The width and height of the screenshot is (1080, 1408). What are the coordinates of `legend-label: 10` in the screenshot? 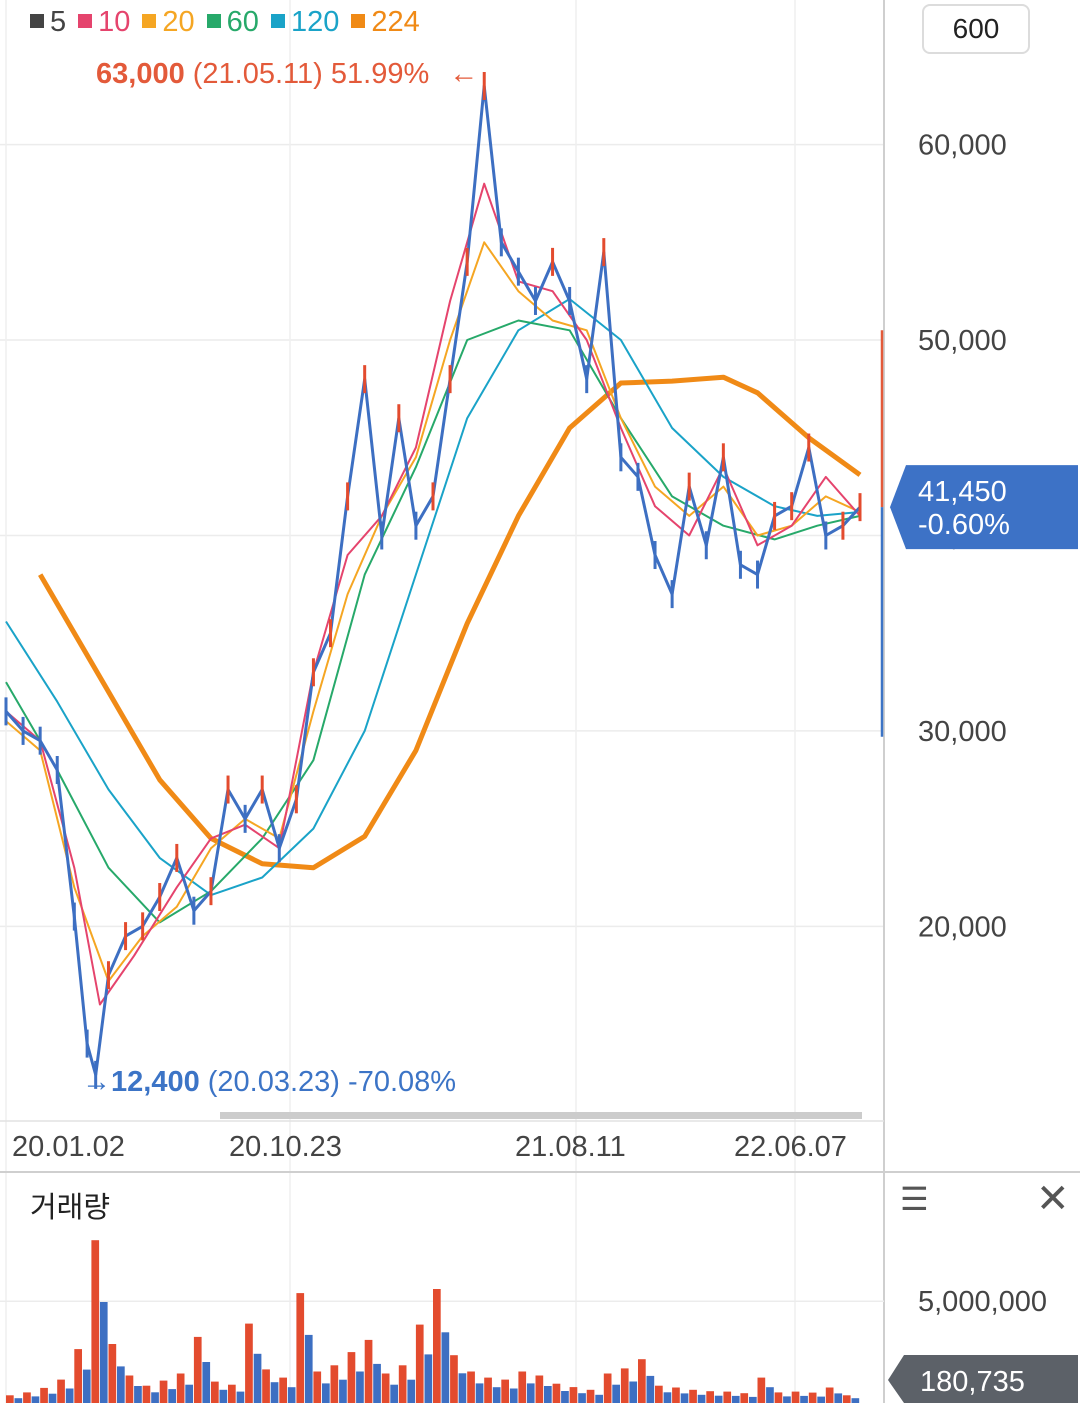 It's located at (114, 22).